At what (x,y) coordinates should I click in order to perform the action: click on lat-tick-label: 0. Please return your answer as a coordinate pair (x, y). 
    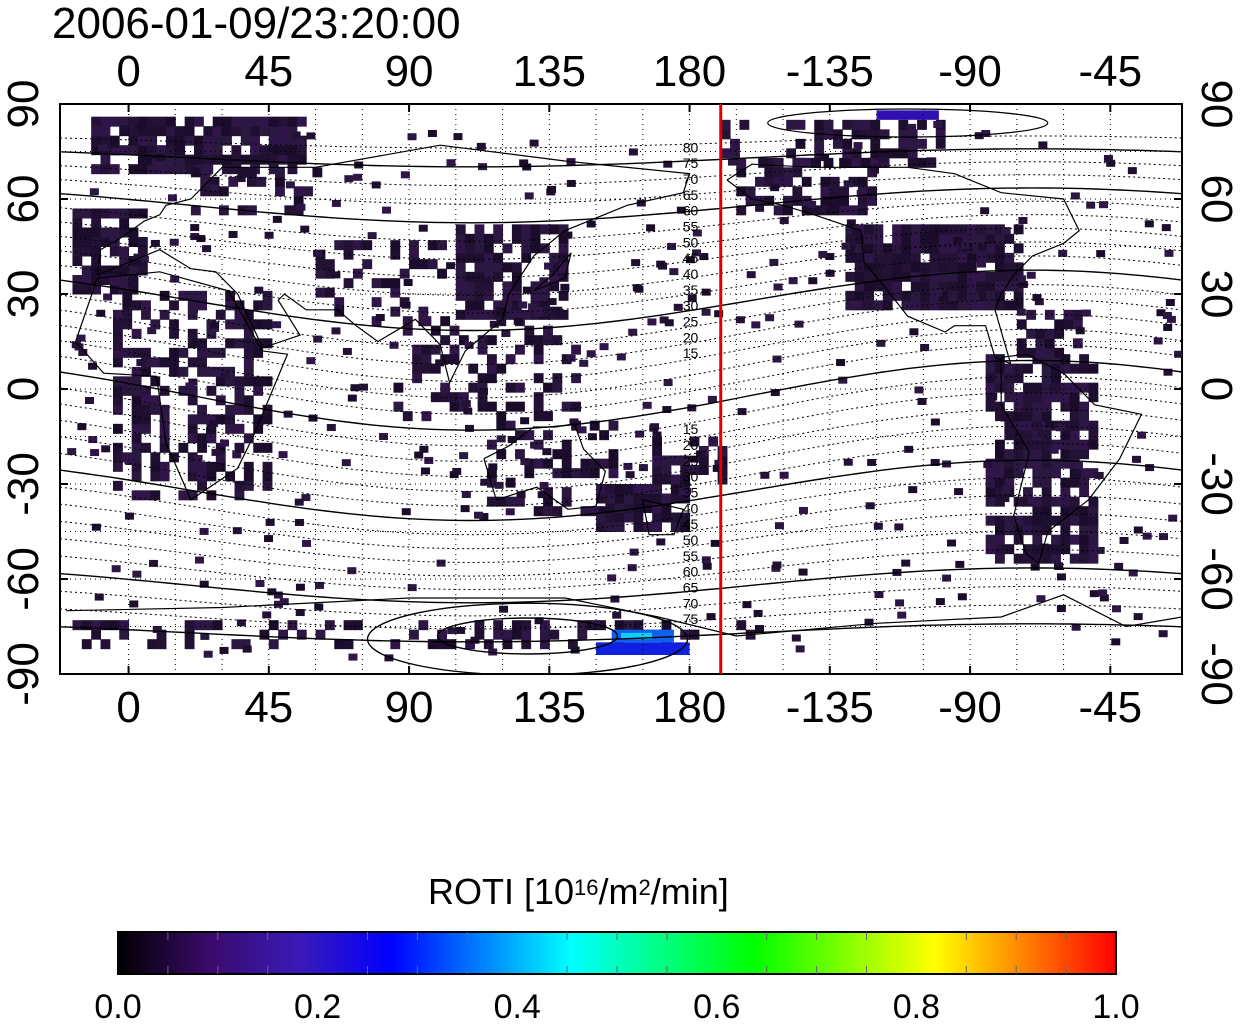
    Looking at the image, I should click on (1216, 389).